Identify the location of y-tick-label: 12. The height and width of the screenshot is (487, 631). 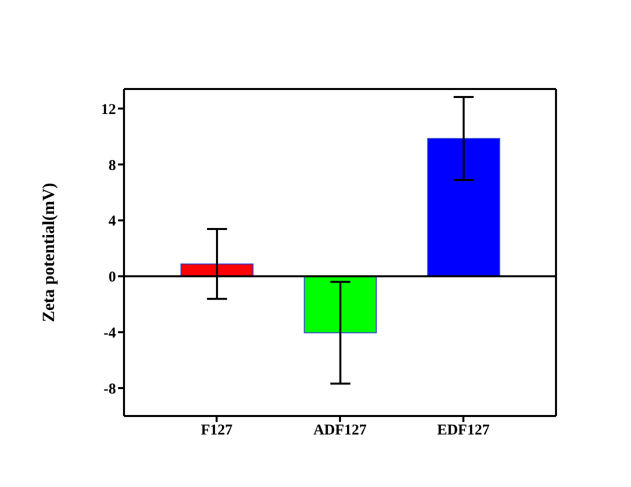
(108, 110).